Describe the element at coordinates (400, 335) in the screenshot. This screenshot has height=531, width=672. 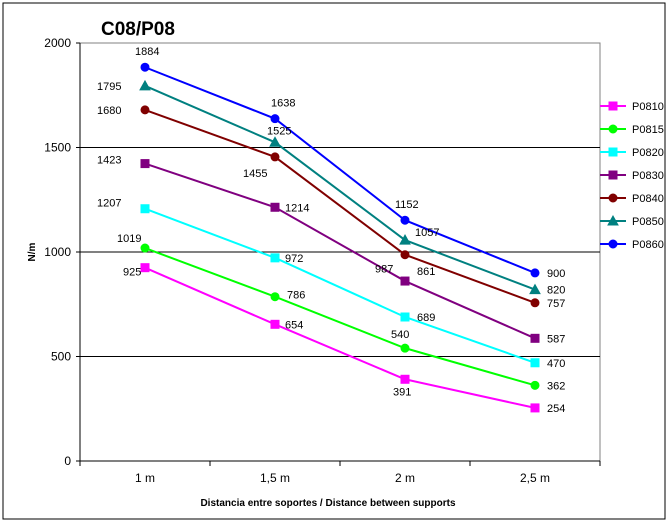
I see `data-label: 540` at that location.